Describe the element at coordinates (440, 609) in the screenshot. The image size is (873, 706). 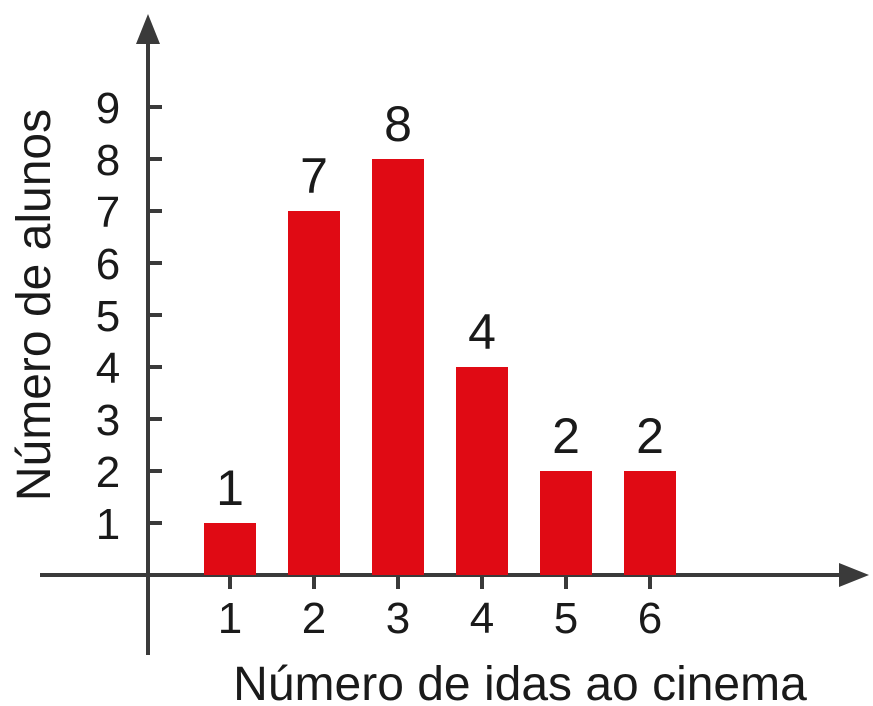
I see `x-axis-ticks: 1 2 3 4 5 6` at that location.